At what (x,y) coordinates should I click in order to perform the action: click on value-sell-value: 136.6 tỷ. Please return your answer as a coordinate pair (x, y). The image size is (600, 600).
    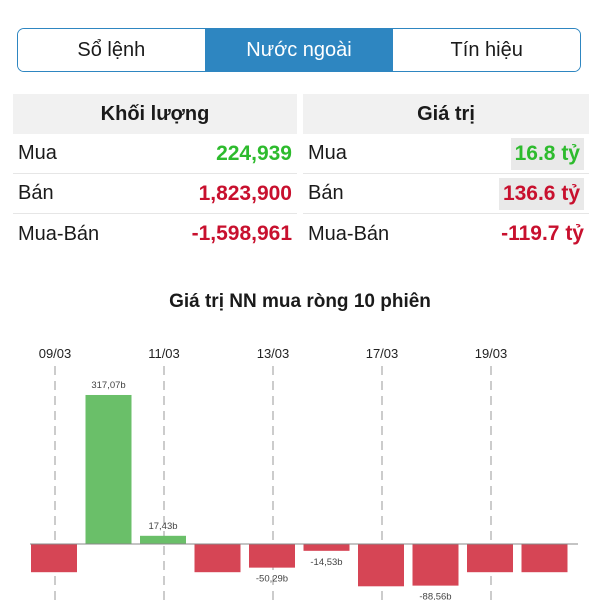
    Looking at the image, I should click on (541, 193).